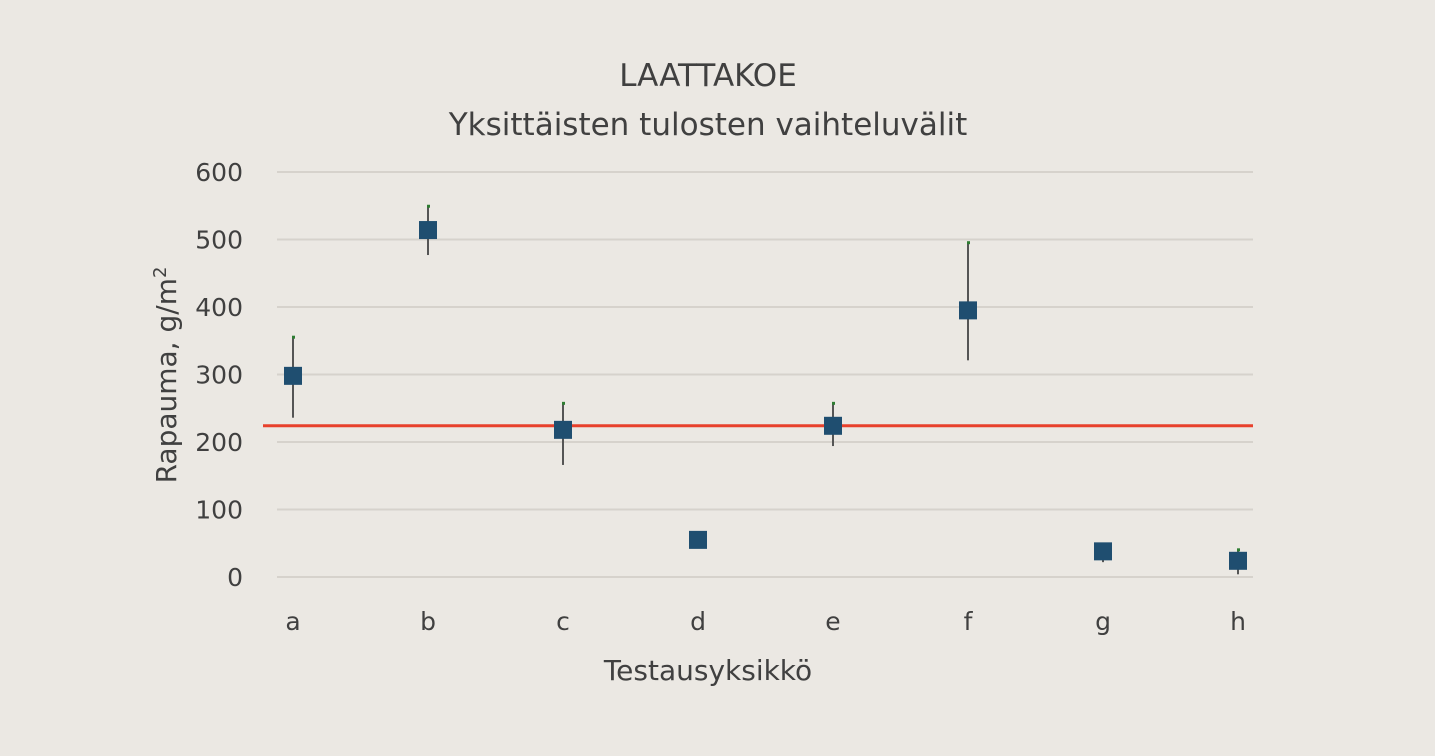  What do you see at coordinates (428, 621) in the screenshot?
I see `x-tick-label: b` at bounding box center [428, 621].